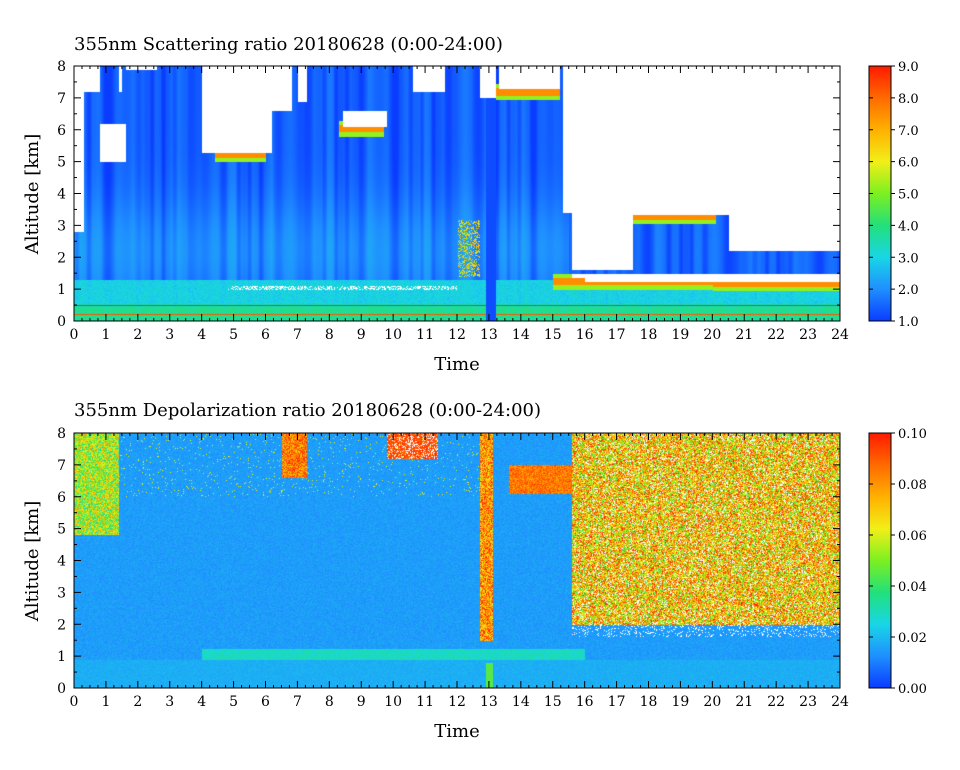 Image resolution: width=960 pixels, height=770 pixels. Describe the element at coordinates (912, 485) in the screenshot. I see `colorbar-tick-label: 0.08` at that location.